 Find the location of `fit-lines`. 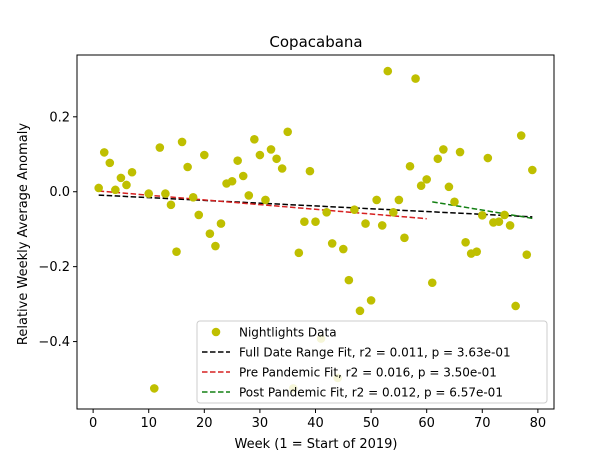

fit-lines is located at coordinates (315, 205).